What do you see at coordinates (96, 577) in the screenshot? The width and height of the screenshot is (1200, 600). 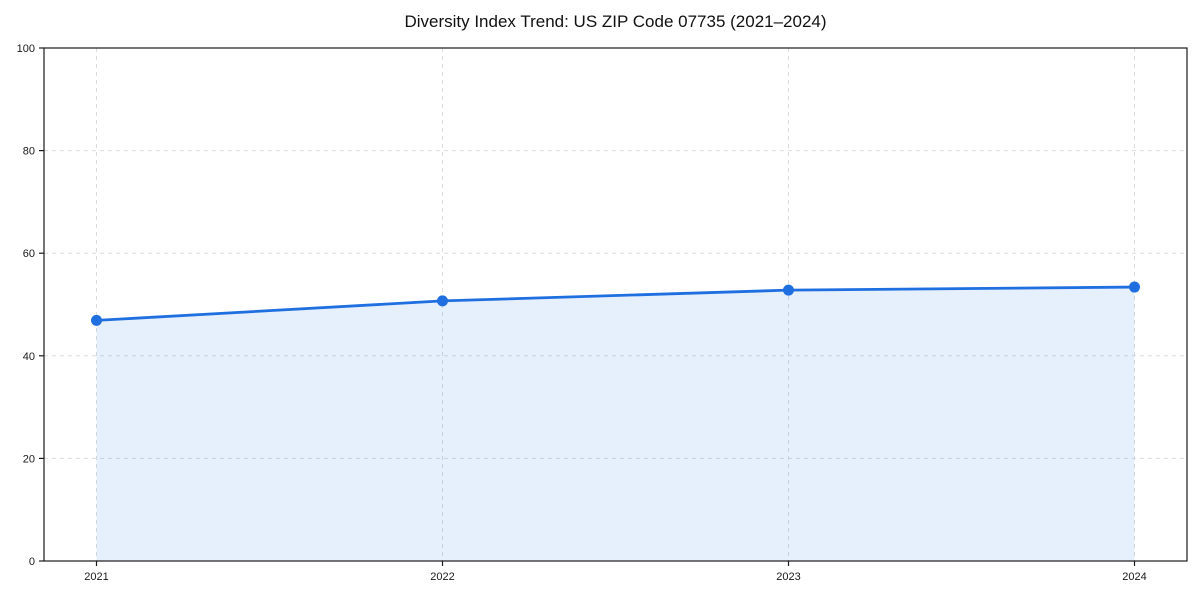 I see `x-tick-label: 2021` at bounding box center [96, 577].